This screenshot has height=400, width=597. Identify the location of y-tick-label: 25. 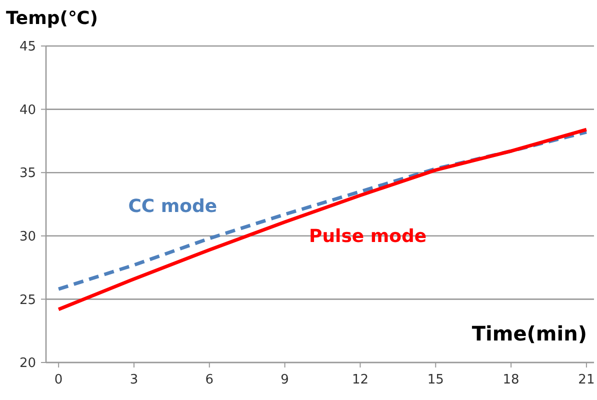
(27, 300).